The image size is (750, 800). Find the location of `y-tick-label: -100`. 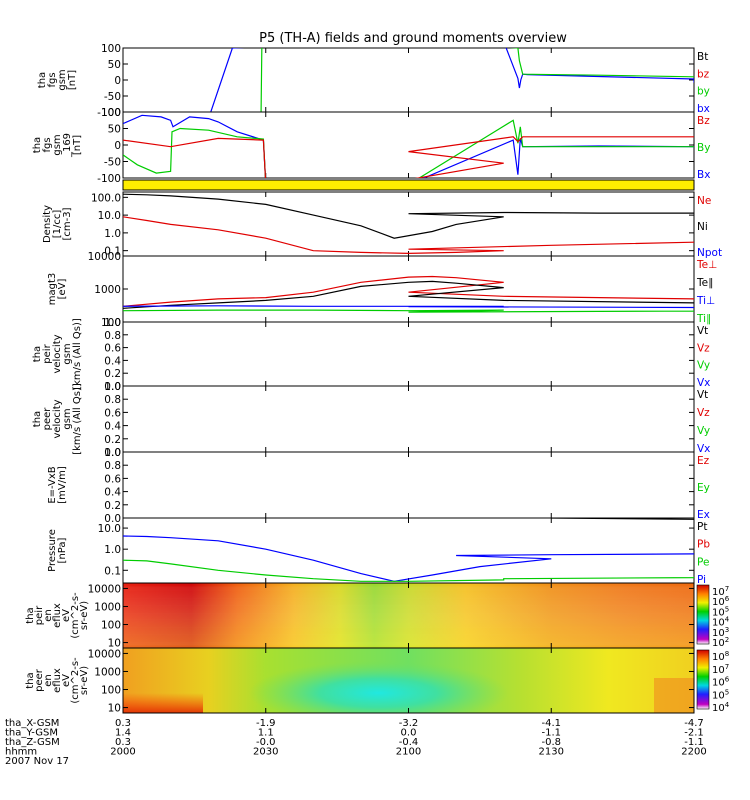

y-tick-label: -100 is located at coordinates (109, 179).